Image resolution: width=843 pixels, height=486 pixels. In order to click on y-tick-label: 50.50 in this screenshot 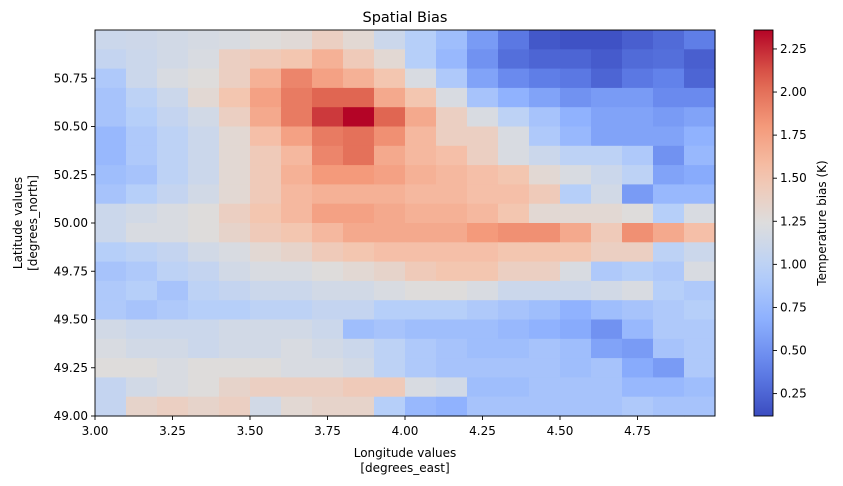, I will do `click(71, 127)`.